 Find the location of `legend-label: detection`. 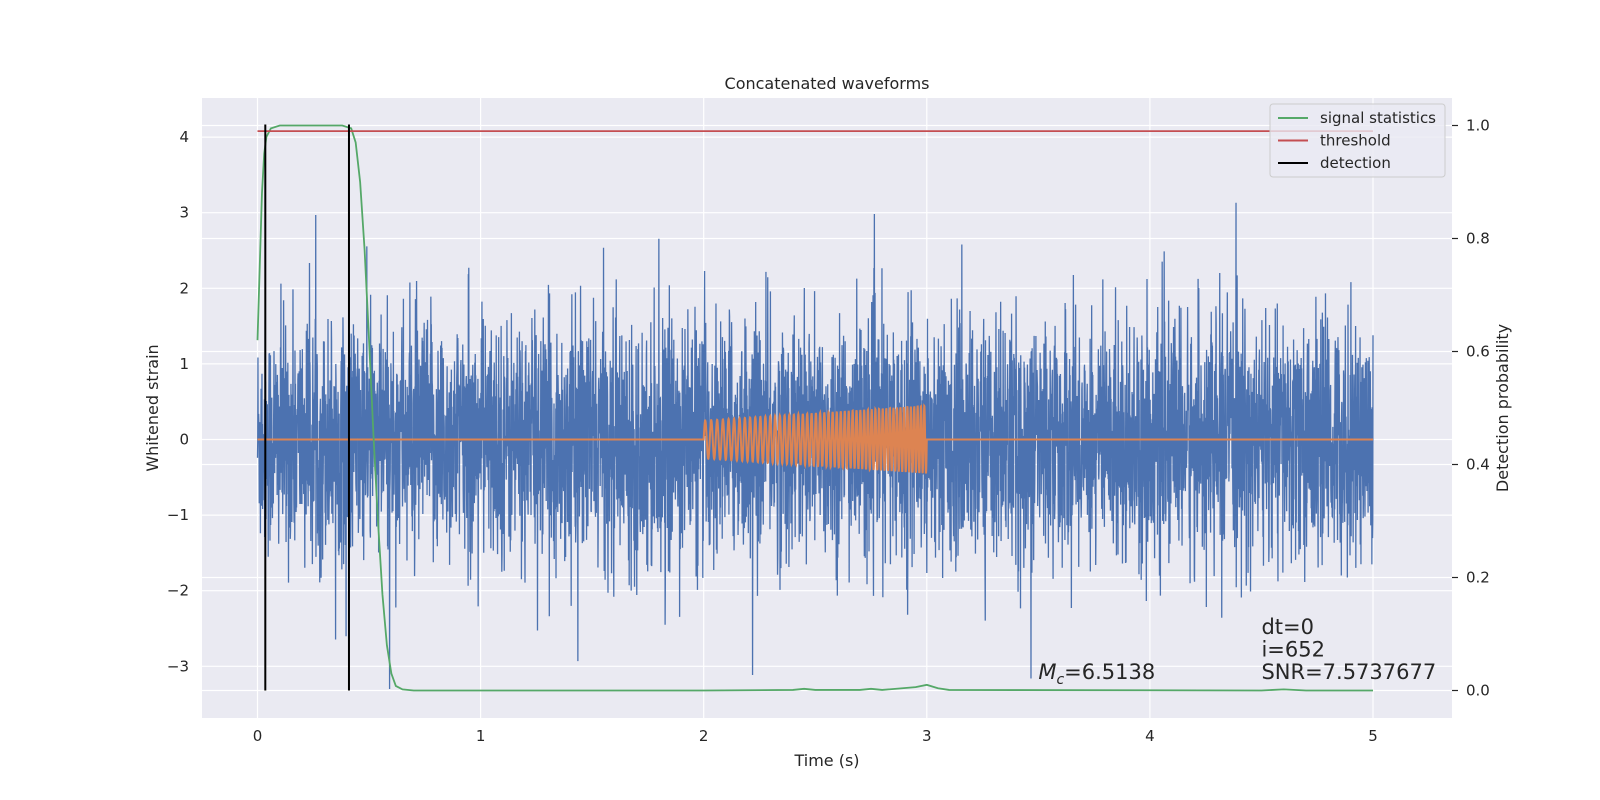

legend-label: detection is located at coordinates (1355, 163).